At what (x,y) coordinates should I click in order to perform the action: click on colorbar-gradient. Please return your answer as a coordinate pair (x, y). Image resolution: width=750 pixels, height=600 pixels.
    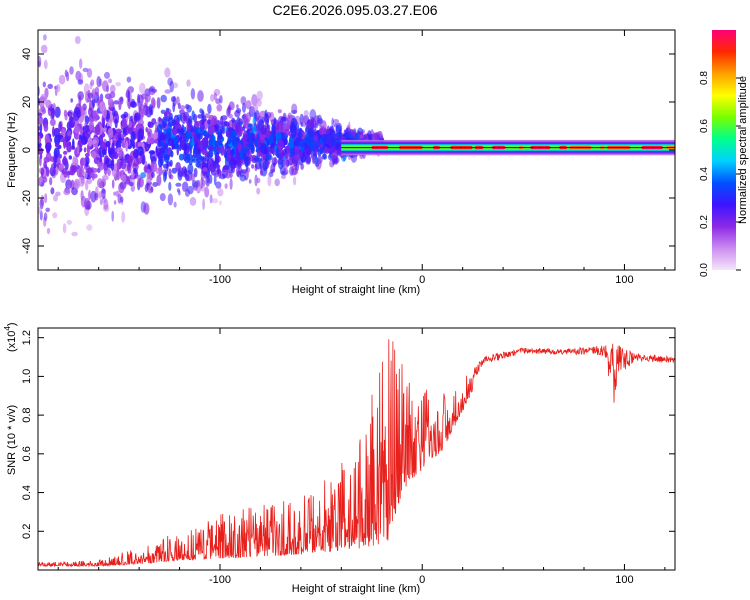
    Looking at the image, I should click on (724, 150).